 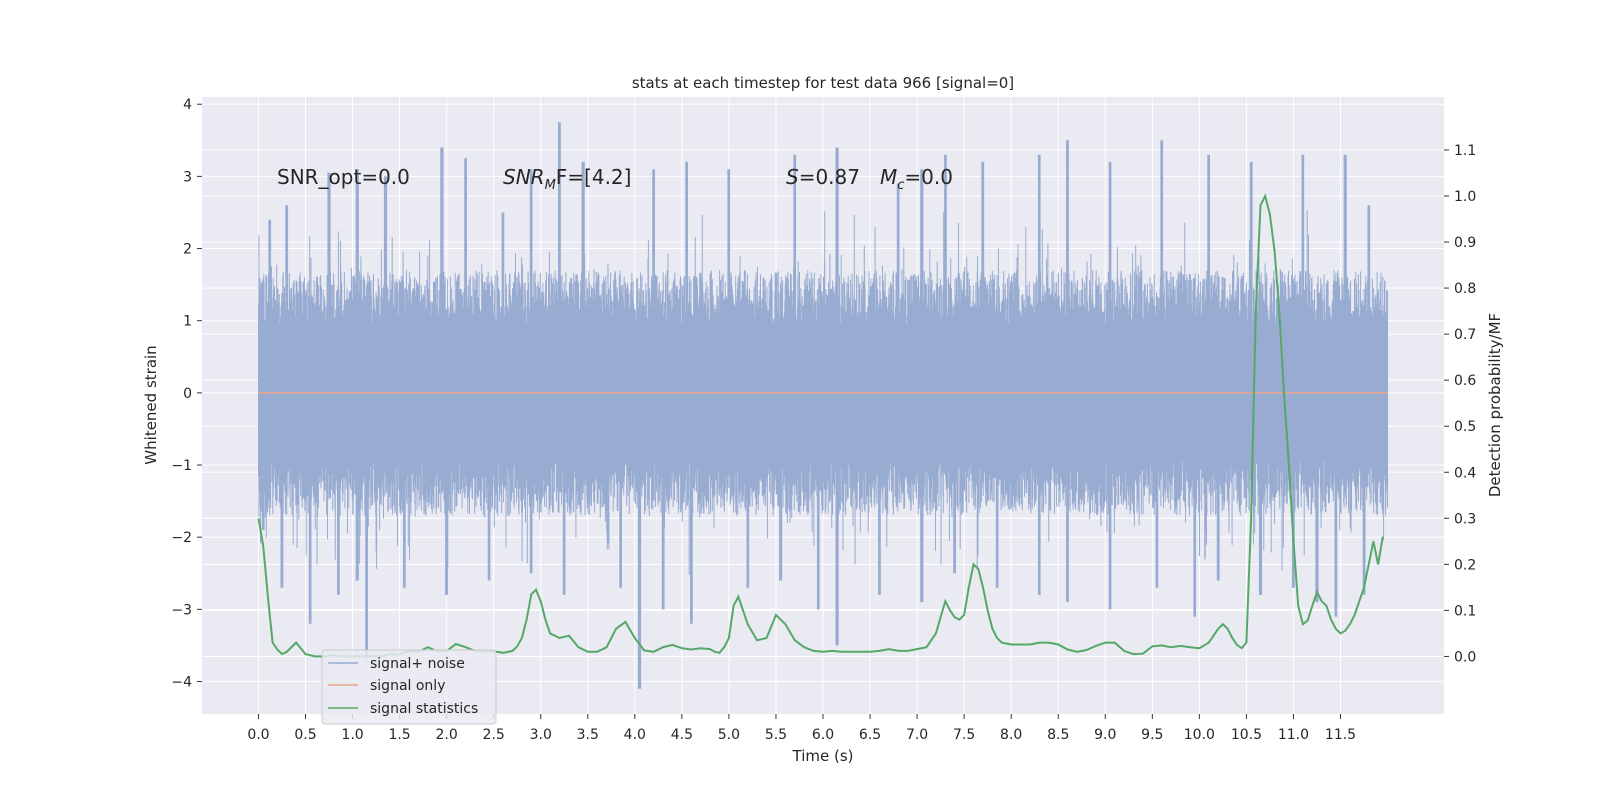 I want to click on x-tick-label-8-0: 8.0, so click(x=1011, y=735).